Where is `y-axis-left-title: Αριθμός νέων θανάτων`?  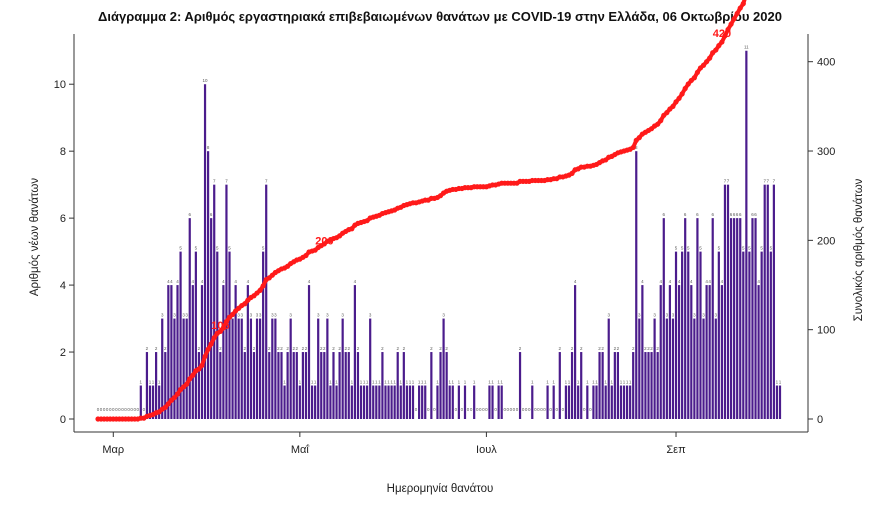
y-axis-left-title: Αριθμός νέων θανάτων is located at coordinates (35, 237).